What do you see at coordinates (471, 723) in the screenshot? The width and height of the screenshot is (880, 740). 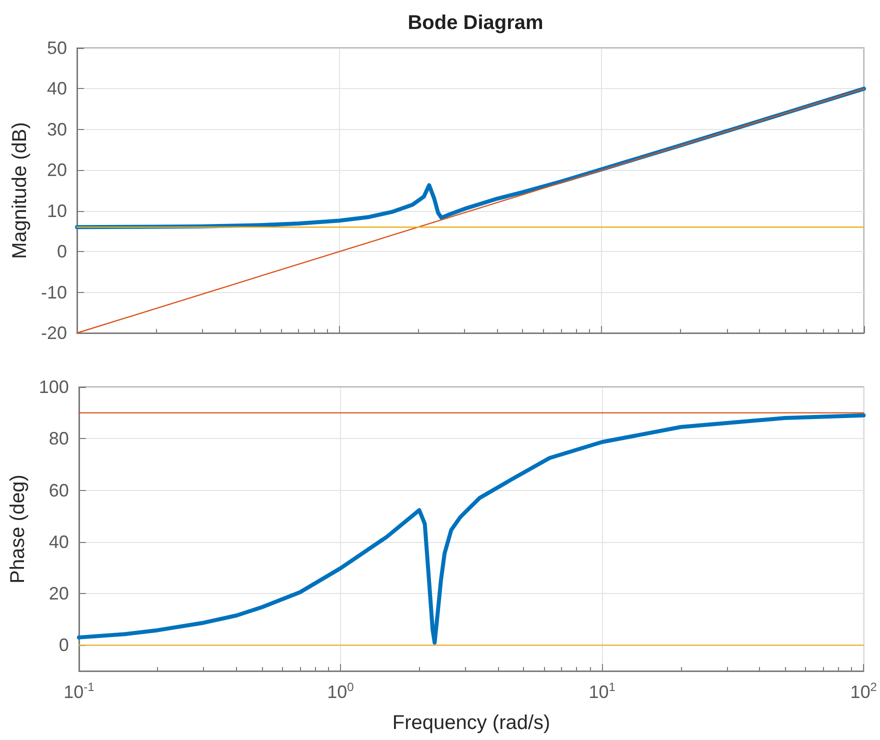 I see `x-axis-title: Frequency (rad/s)` at bounding box center [471, 723].